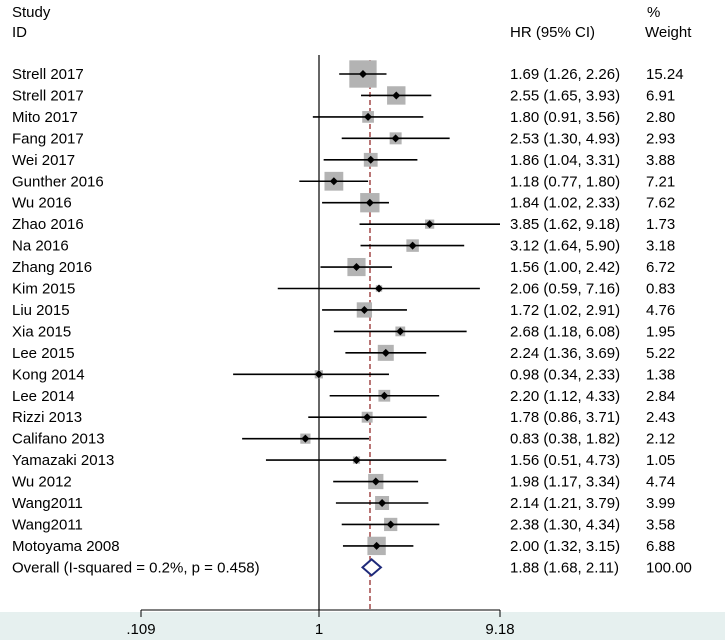 The height and width of the screenshot is (640, 725). I want to click on hr-ci-value: 1.80 (0.91, 3.56), so click(565, 117).